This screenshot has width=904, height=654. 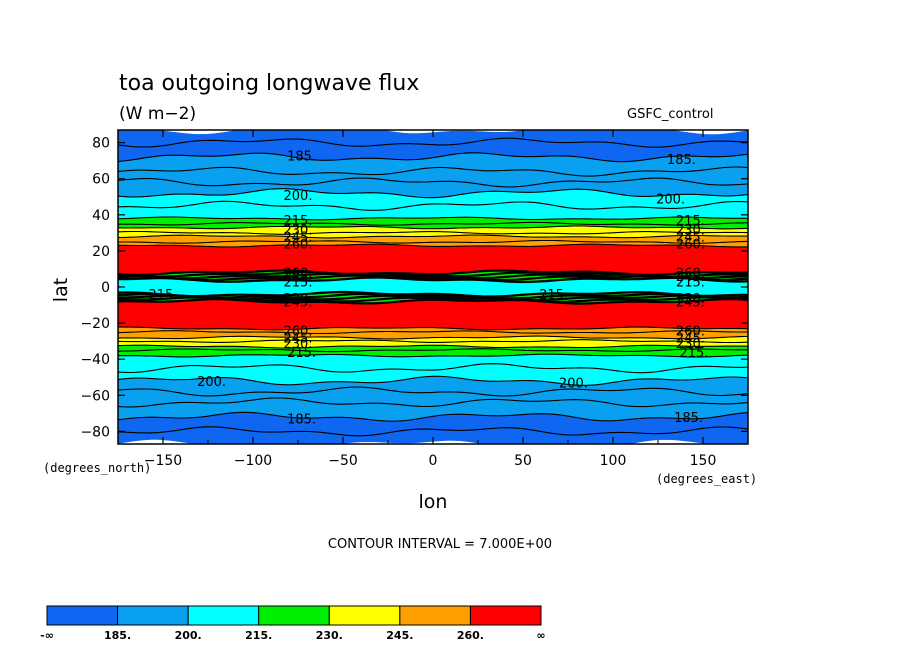 What do you see at coordinates (95, 432) in the screenshot?
I see `y-tick-label-0: −80` at bounding box center [95, 432].